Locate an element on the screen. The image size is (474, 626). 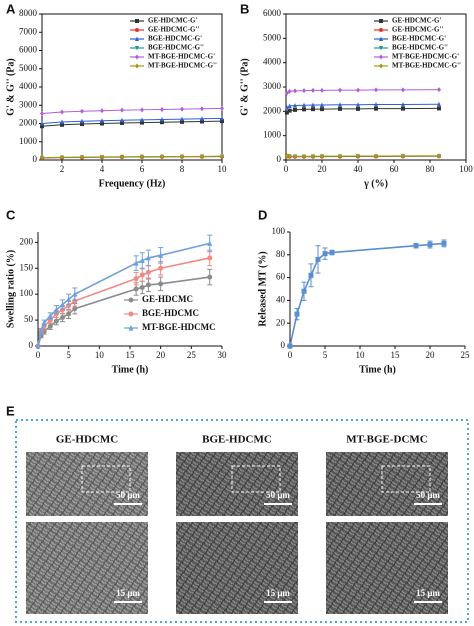
y-axis-label: G' & G'' (Pa) is located at coordinates (244, 87).